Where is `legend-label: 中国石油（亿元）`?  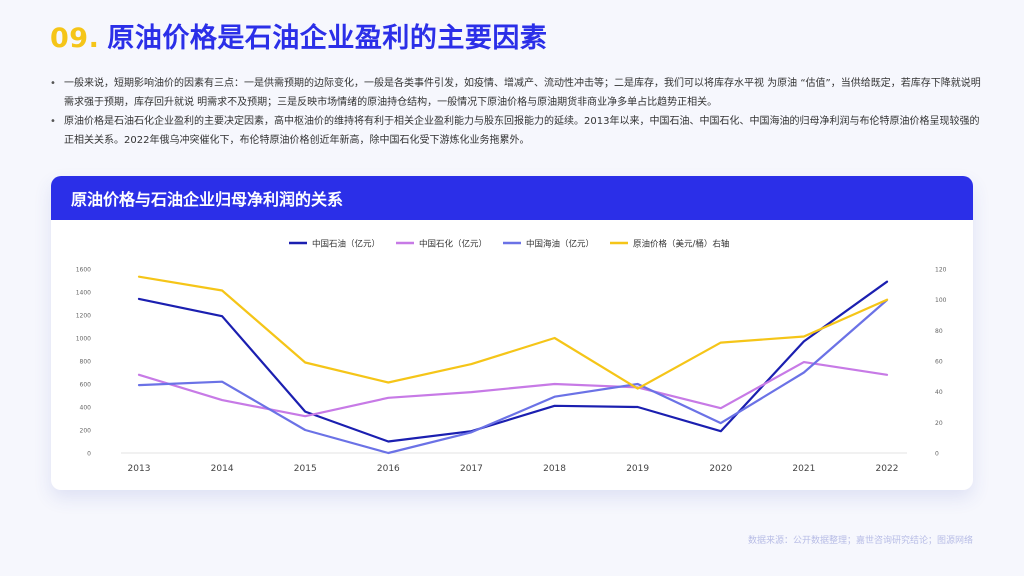 legend-label: 中国石油（亿元） is located at coordinates (346, 244).